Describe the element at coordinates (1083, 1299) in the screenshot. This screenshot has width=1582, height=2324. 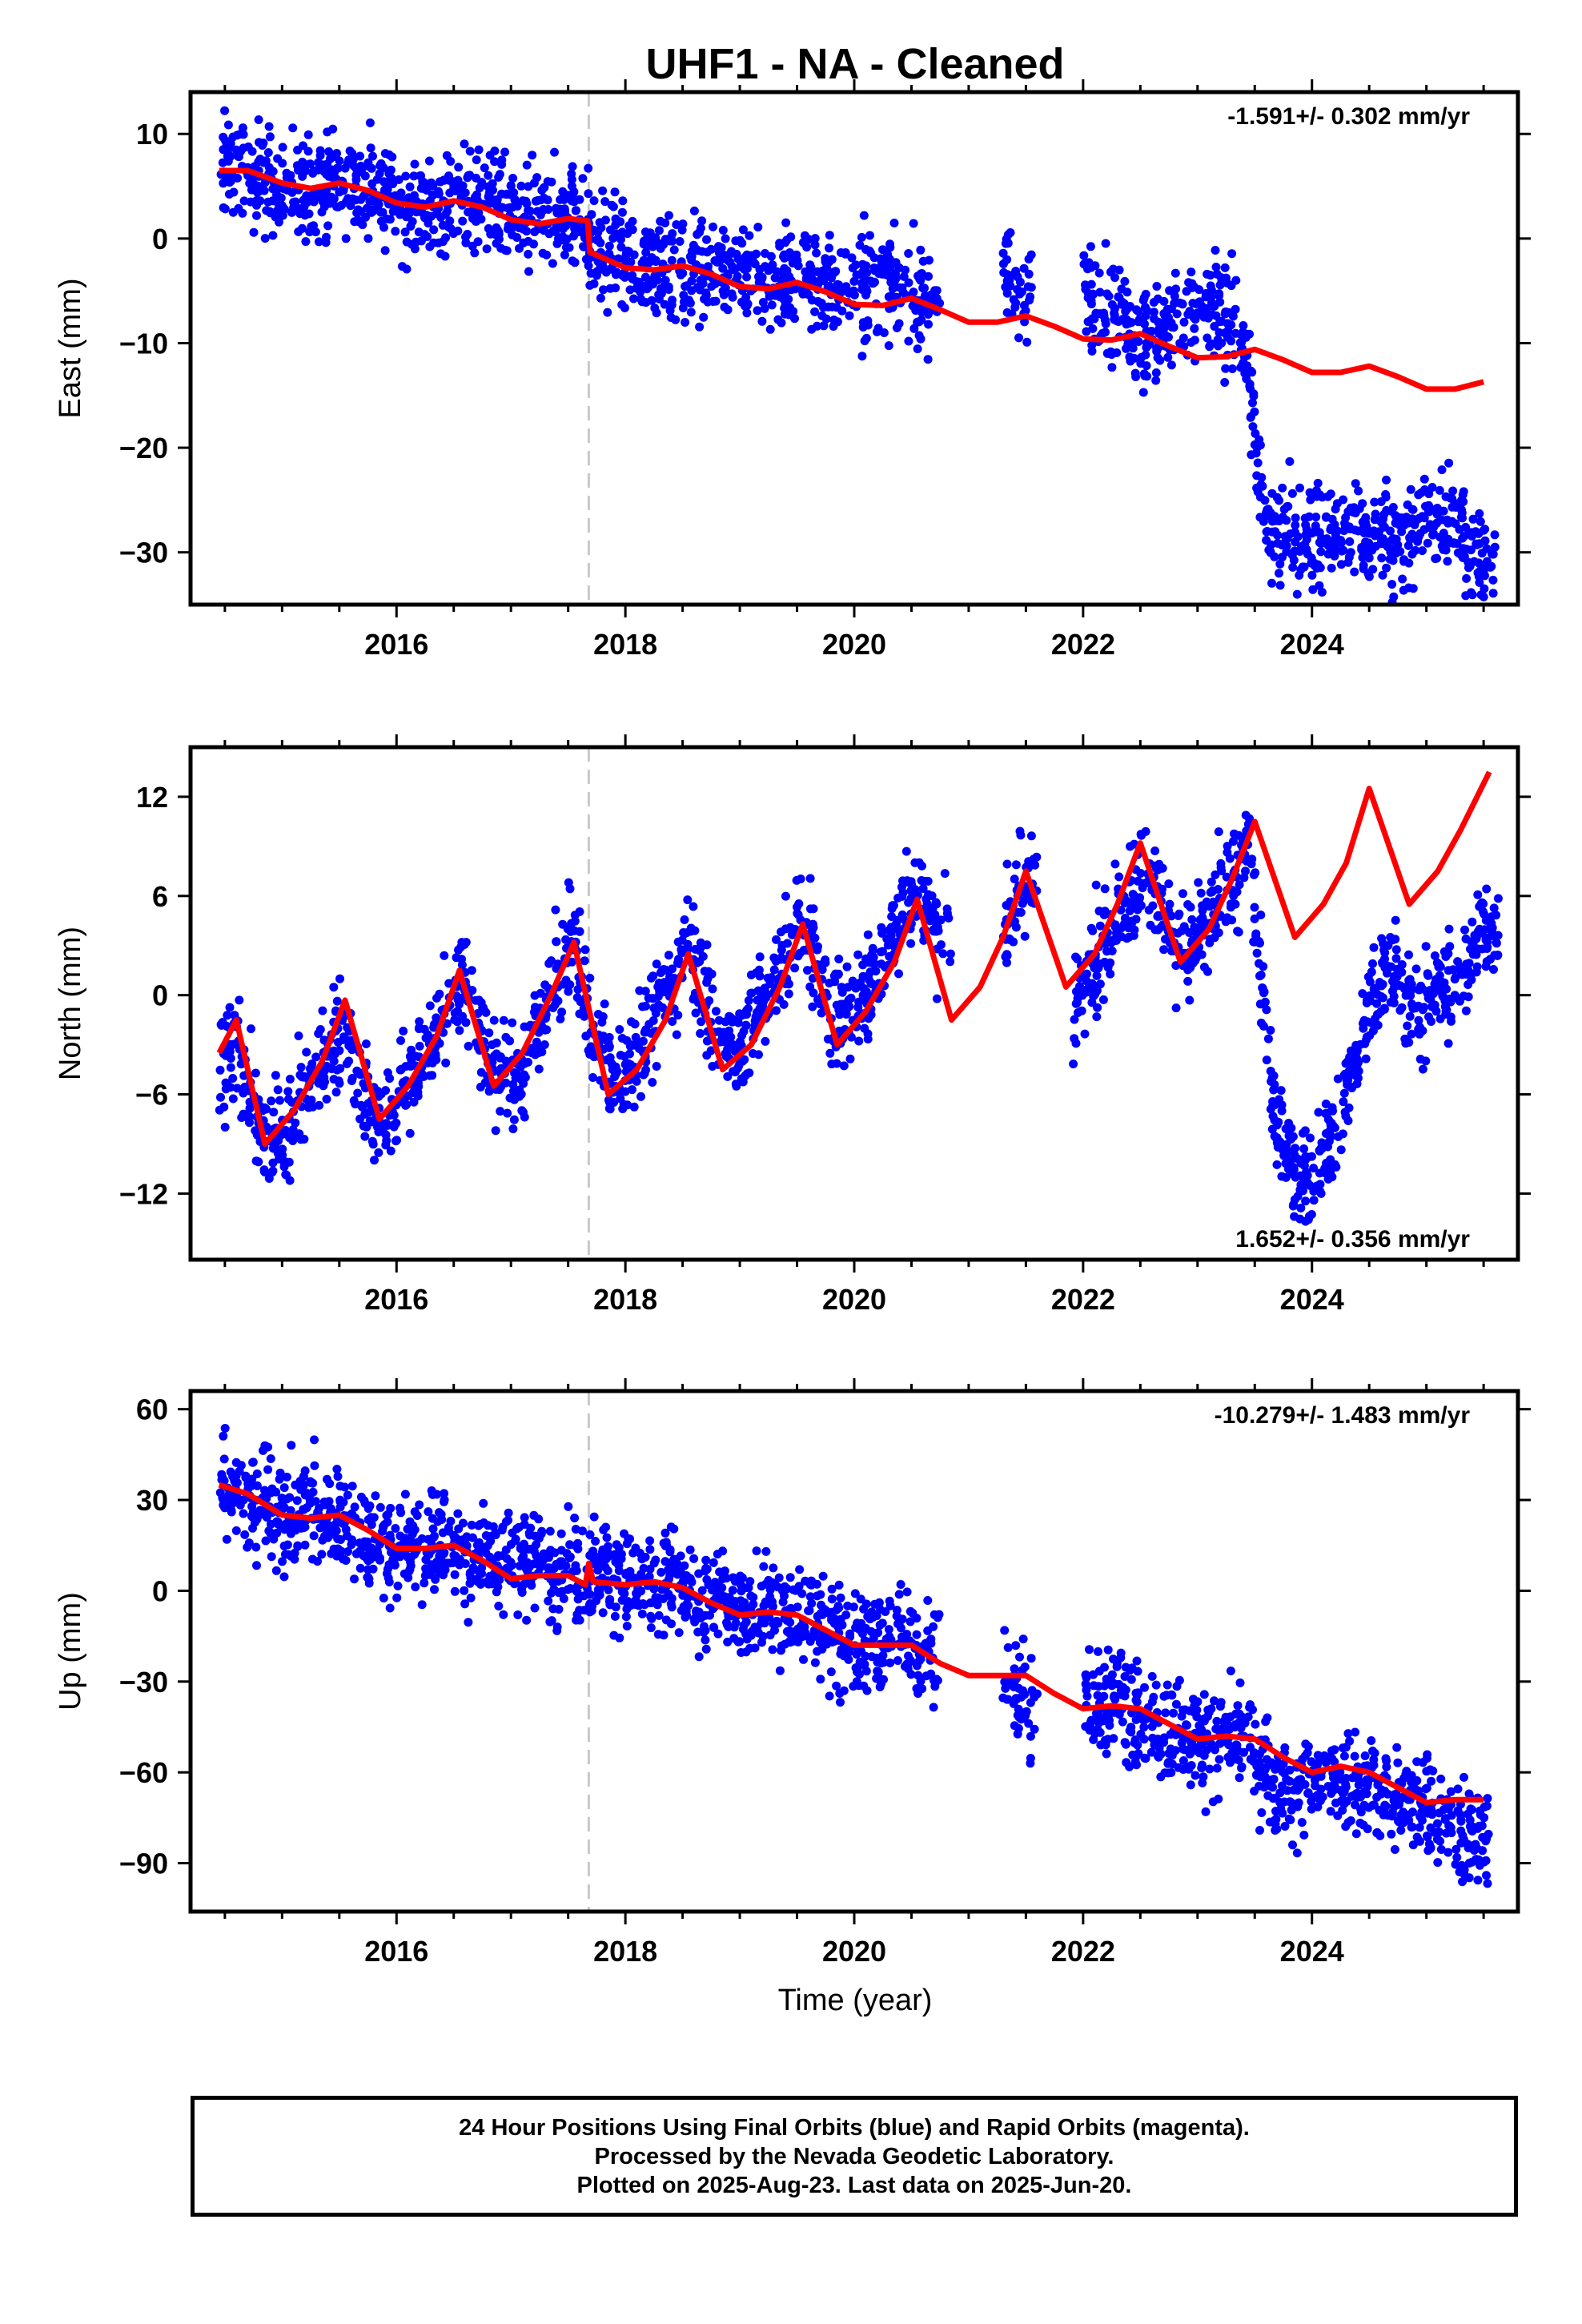
I see `x-tick-label: 2022` at that location.